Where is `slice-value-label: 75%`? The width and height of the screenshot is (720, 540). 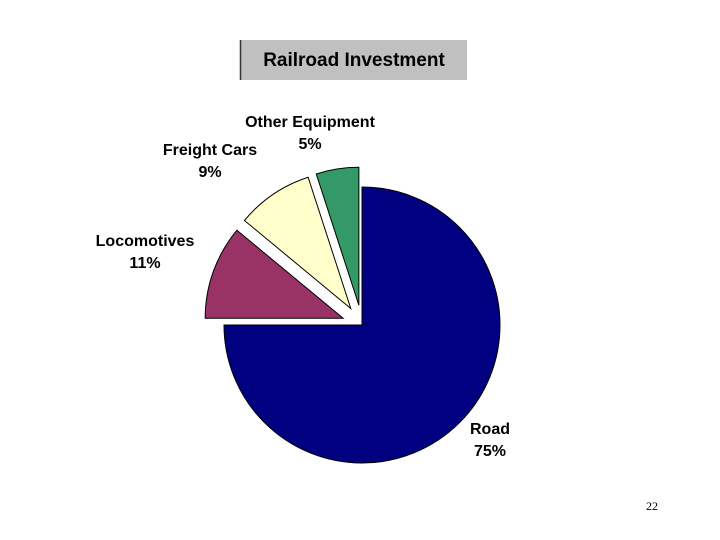
slice-value-label: 75% is located at coordinates (490, 451).